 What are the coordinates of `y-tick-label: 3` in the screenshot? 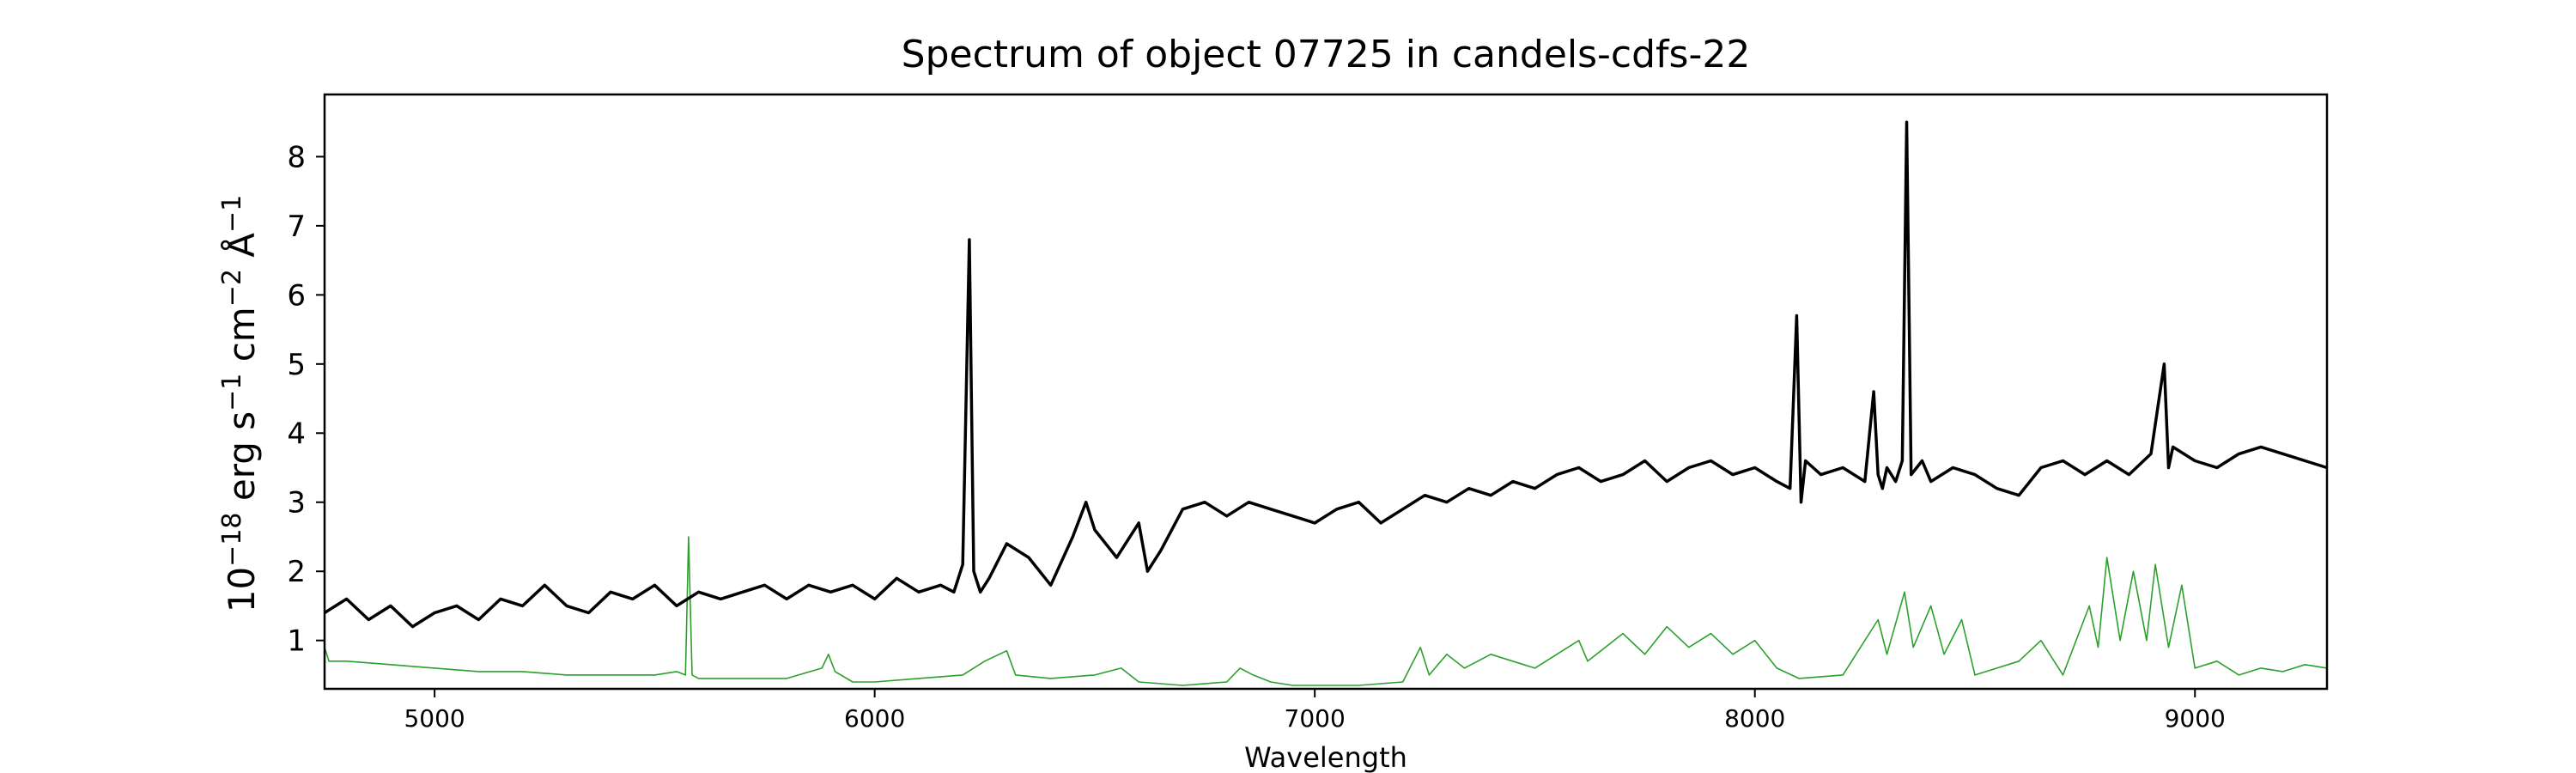 It's located at (296, 503).